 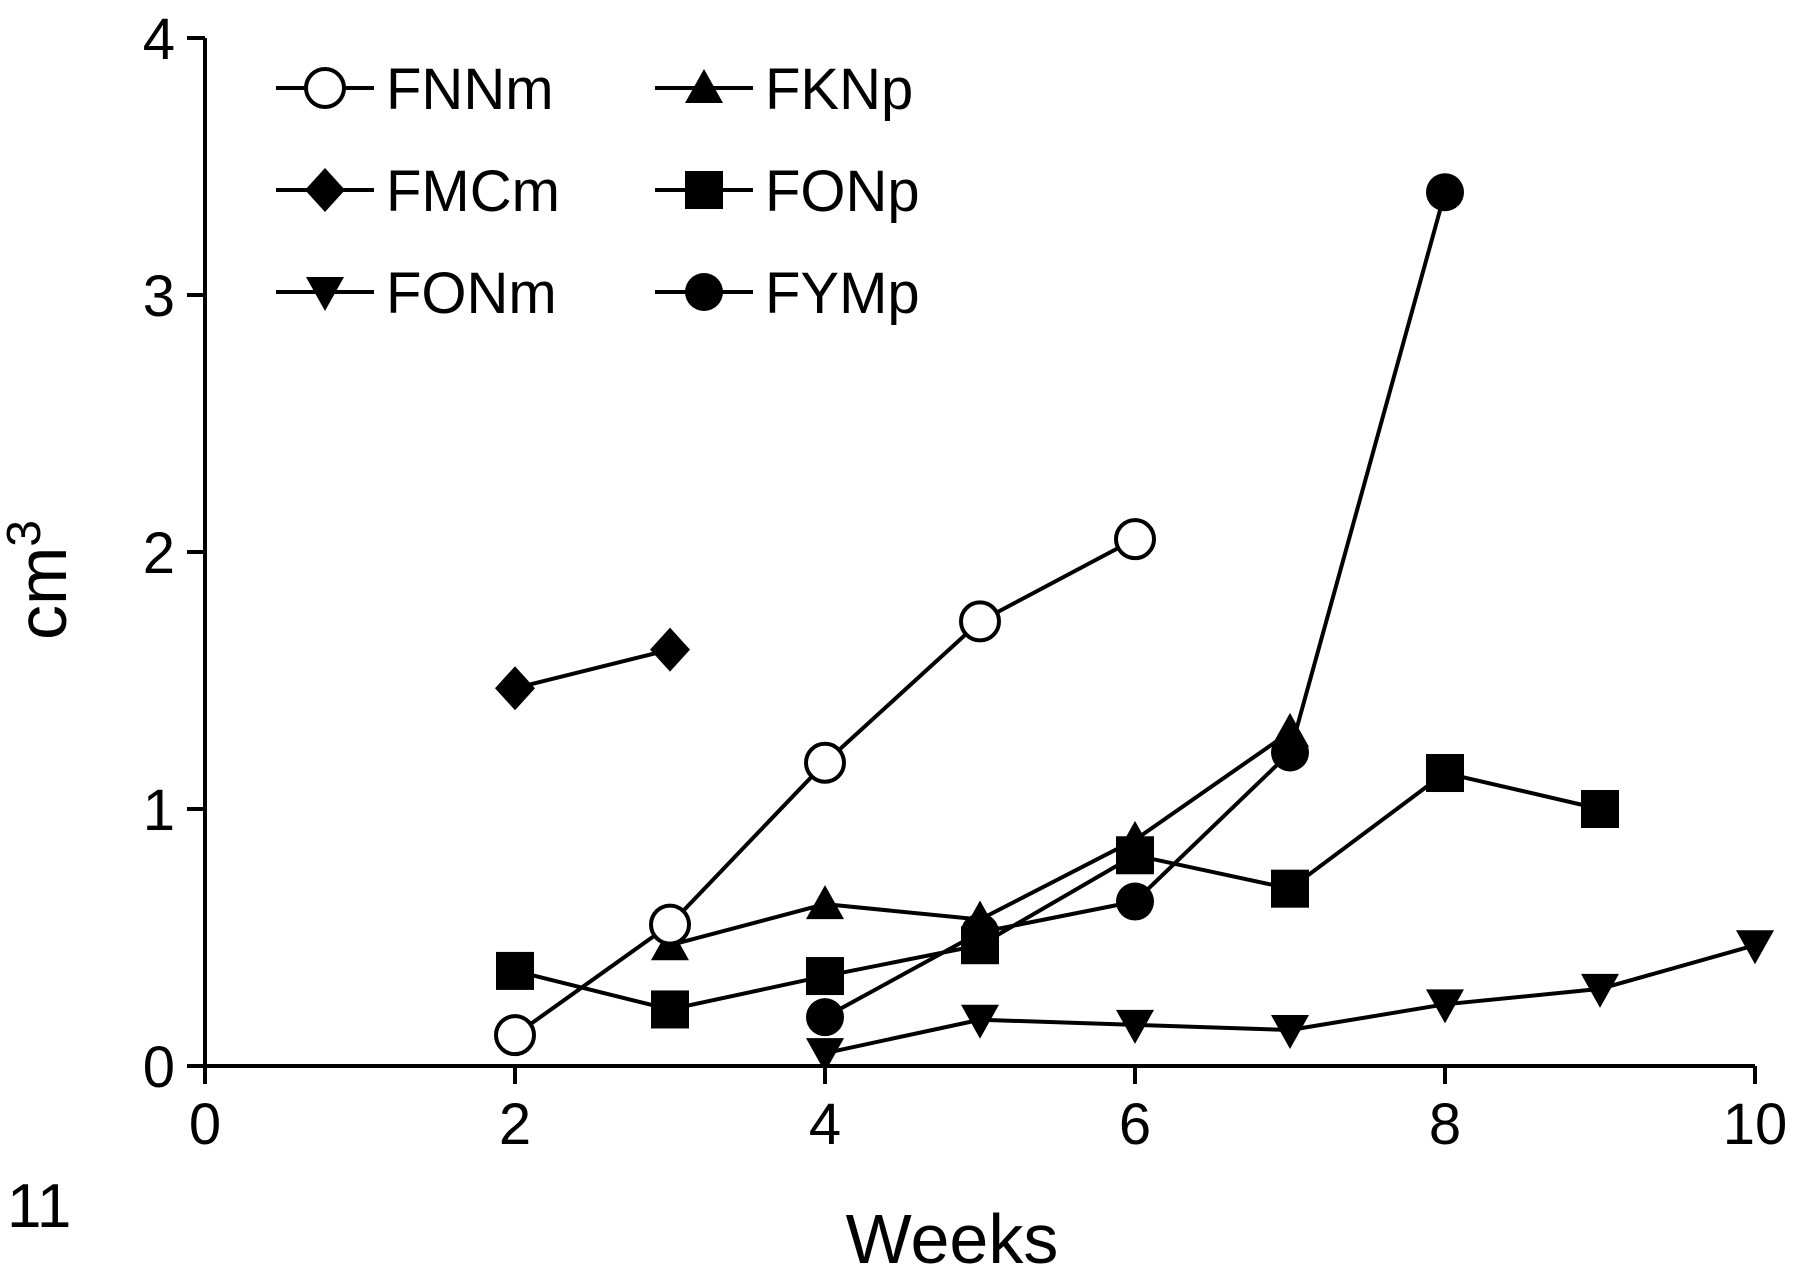 I want to click on legend-marker-FYMp, so click(x=704, y=292).